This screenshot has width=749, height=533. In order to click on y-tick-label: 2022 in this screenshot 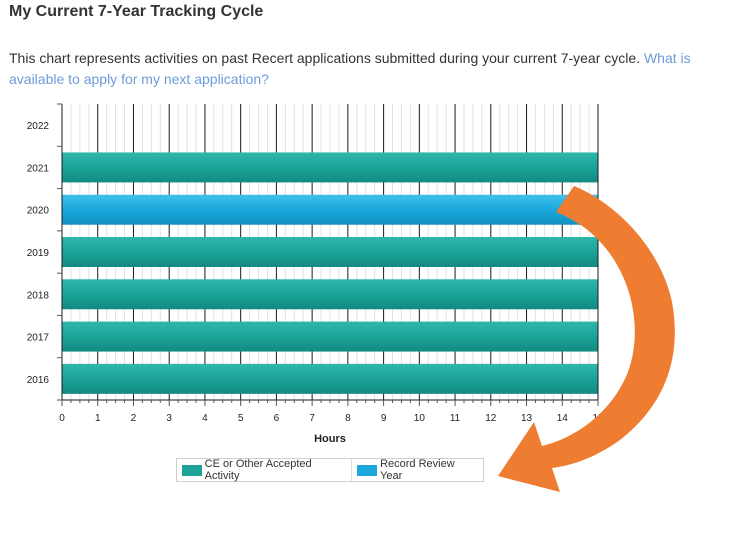, I will do `click(38, 126)`.